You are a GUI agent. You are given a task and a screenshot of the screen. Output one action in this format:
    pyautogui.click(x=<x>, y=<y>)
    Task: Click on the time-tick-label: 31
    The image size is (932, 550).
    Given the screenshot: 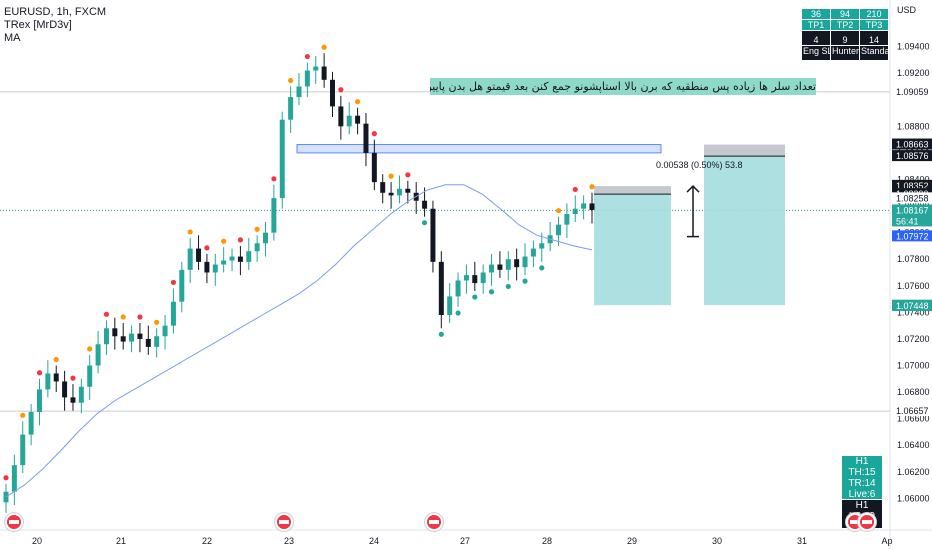 What is the action you would take?
    pyautogui.click(x=802, y=541)
    